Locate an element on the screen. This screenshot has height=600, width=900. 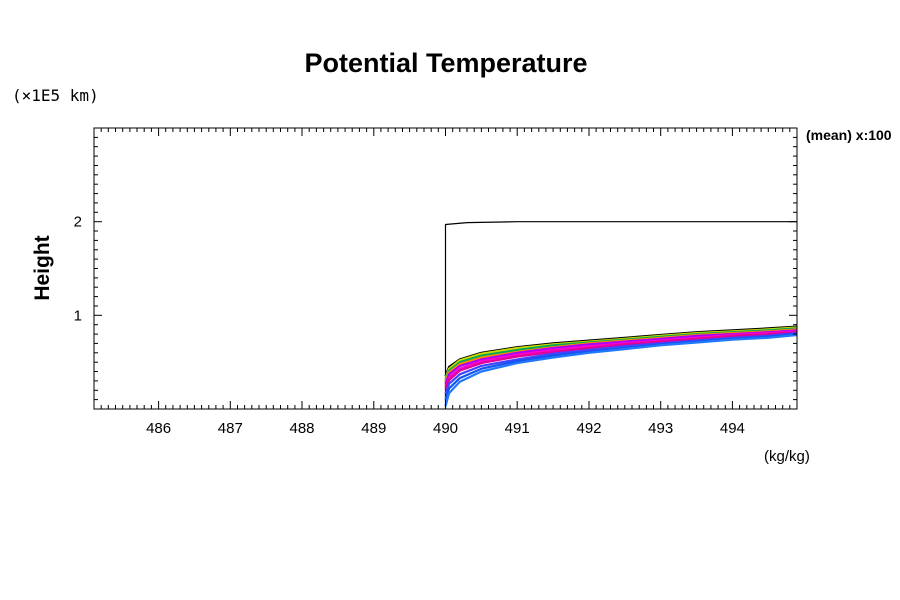
y-axis-label: Height is located at coordinates (42, 267).